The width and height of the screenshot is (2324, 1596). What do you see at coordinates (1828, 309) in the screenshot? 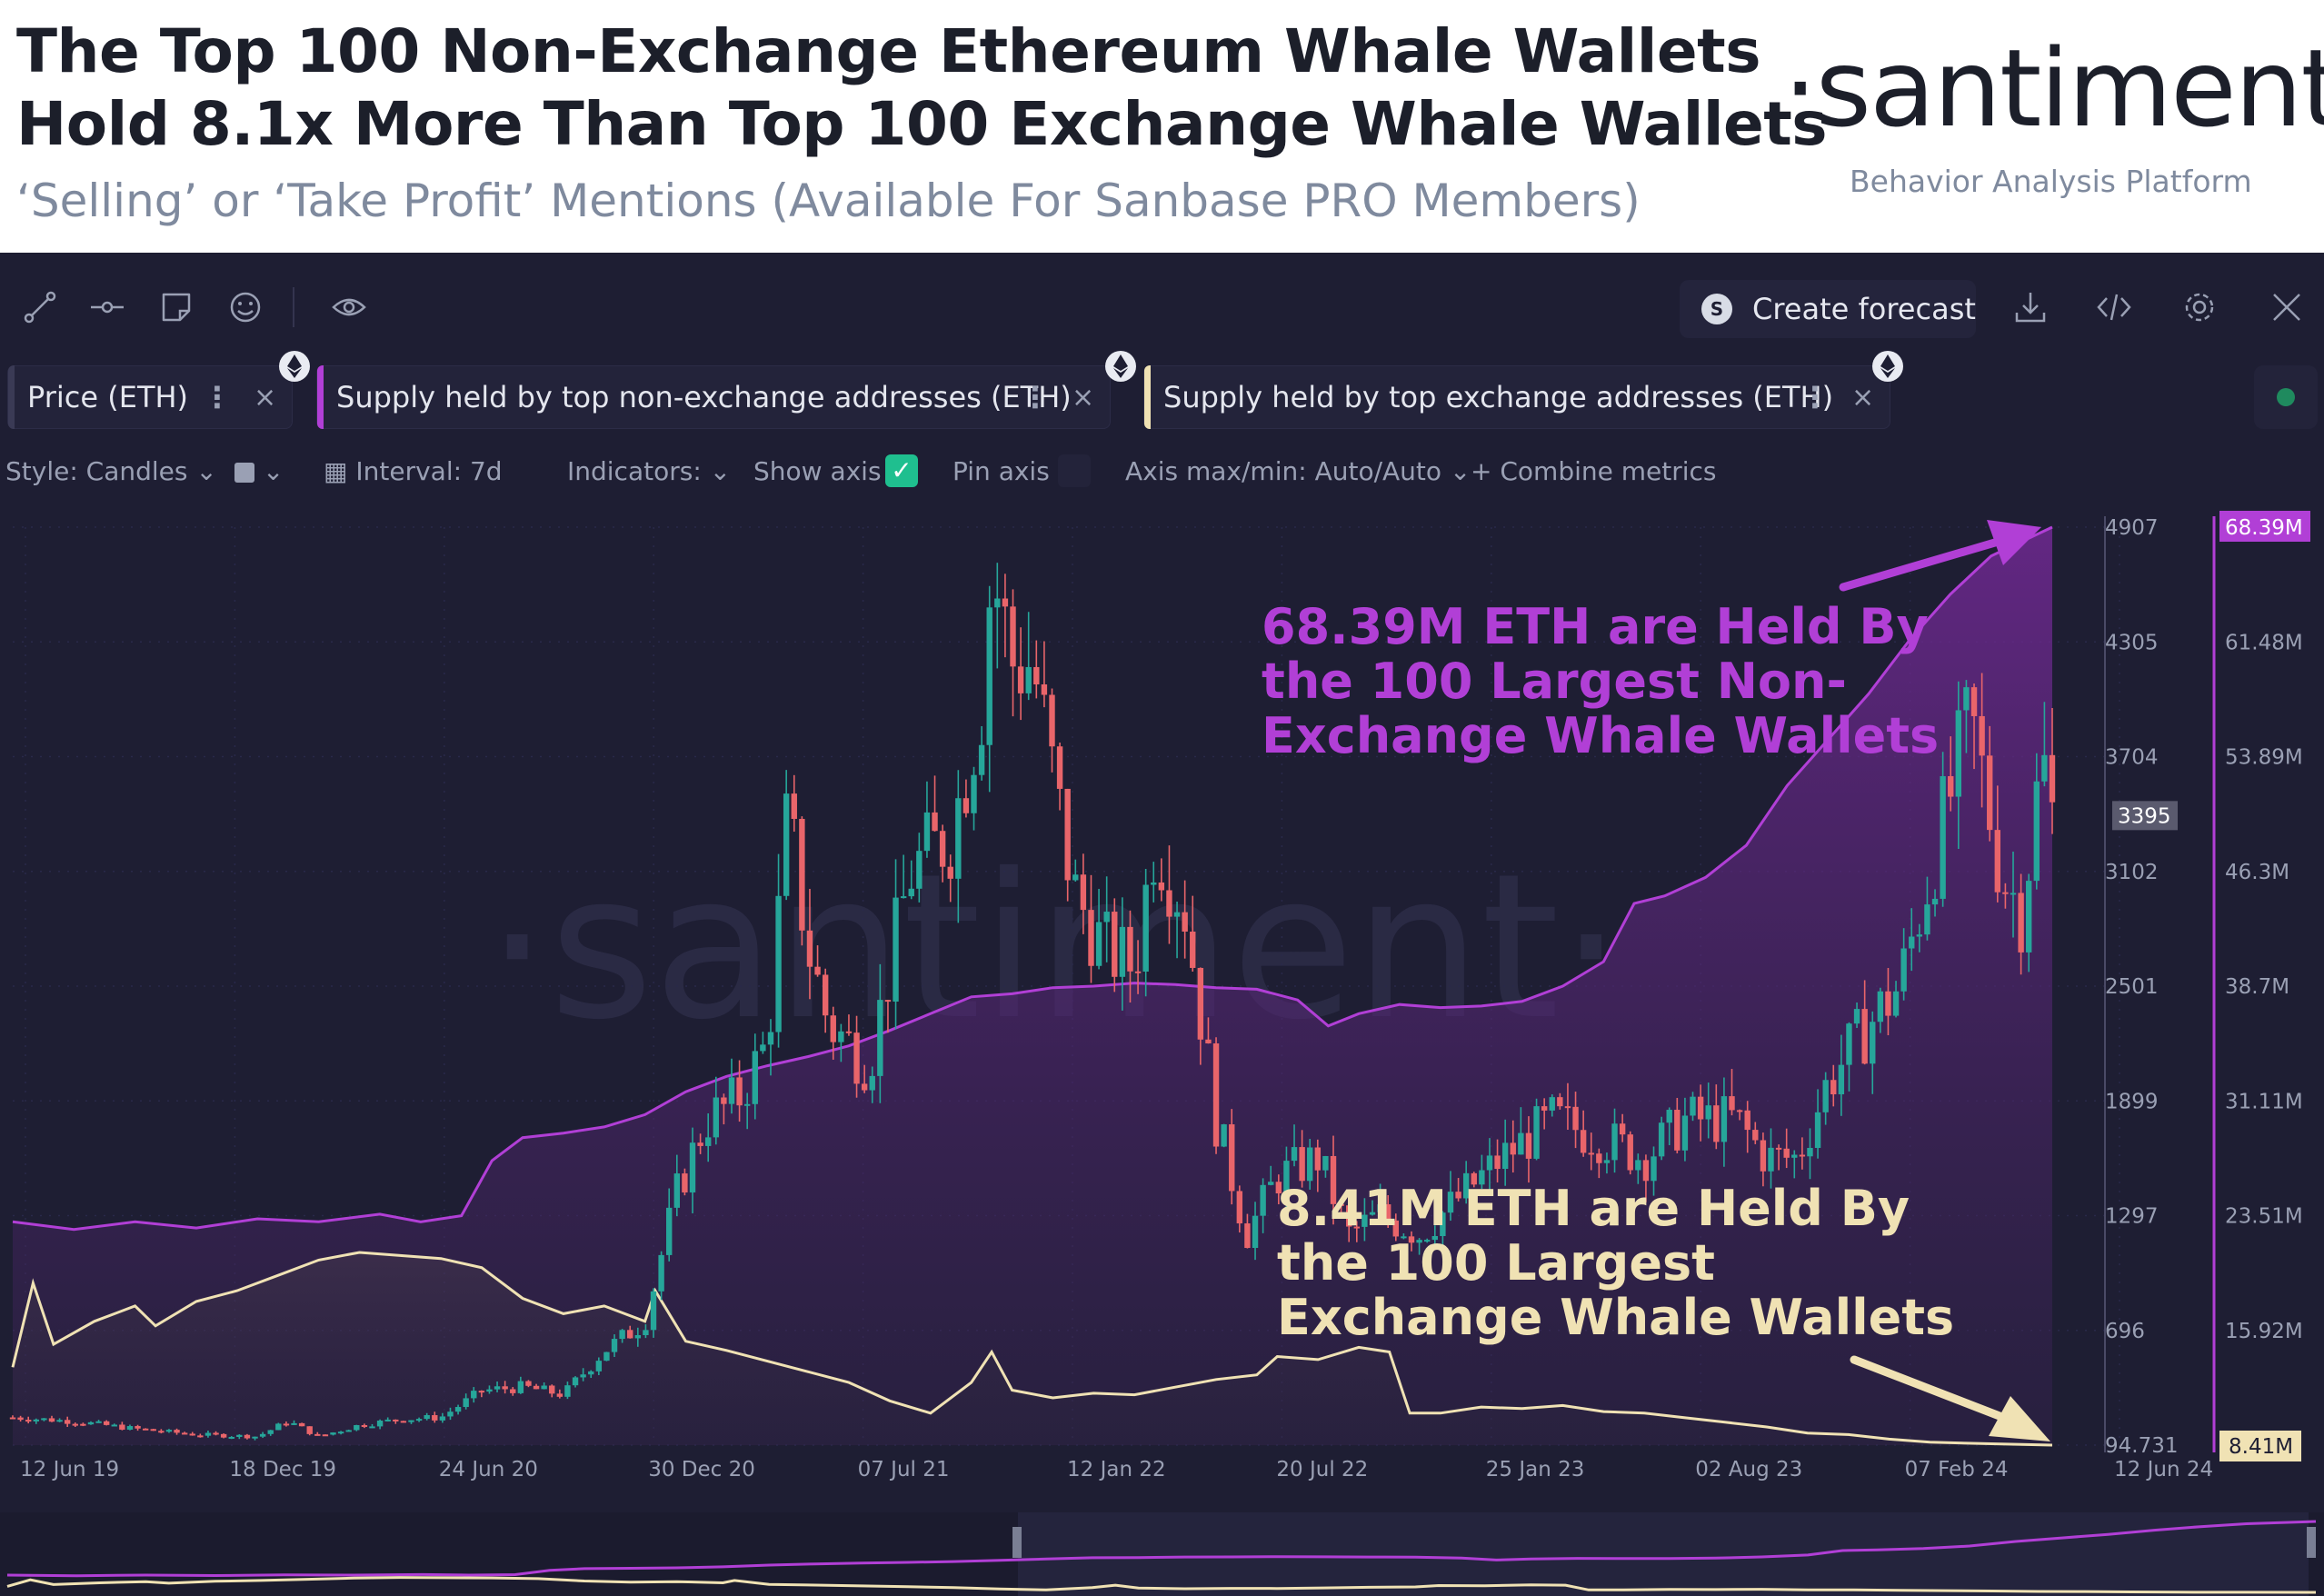
I see `create-forecast-button: S Create forecast` at bounding box center [1828, 309].